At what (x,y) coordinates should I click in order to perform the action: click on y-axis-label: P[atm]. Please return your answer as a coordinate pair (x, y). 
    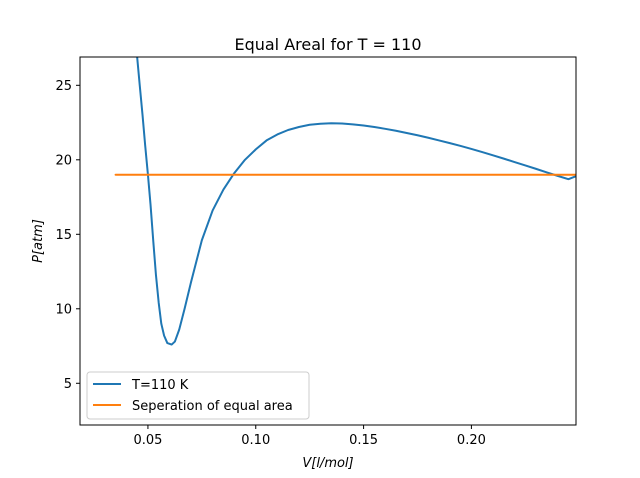
    Looking at the image, I should click on (38, 241).